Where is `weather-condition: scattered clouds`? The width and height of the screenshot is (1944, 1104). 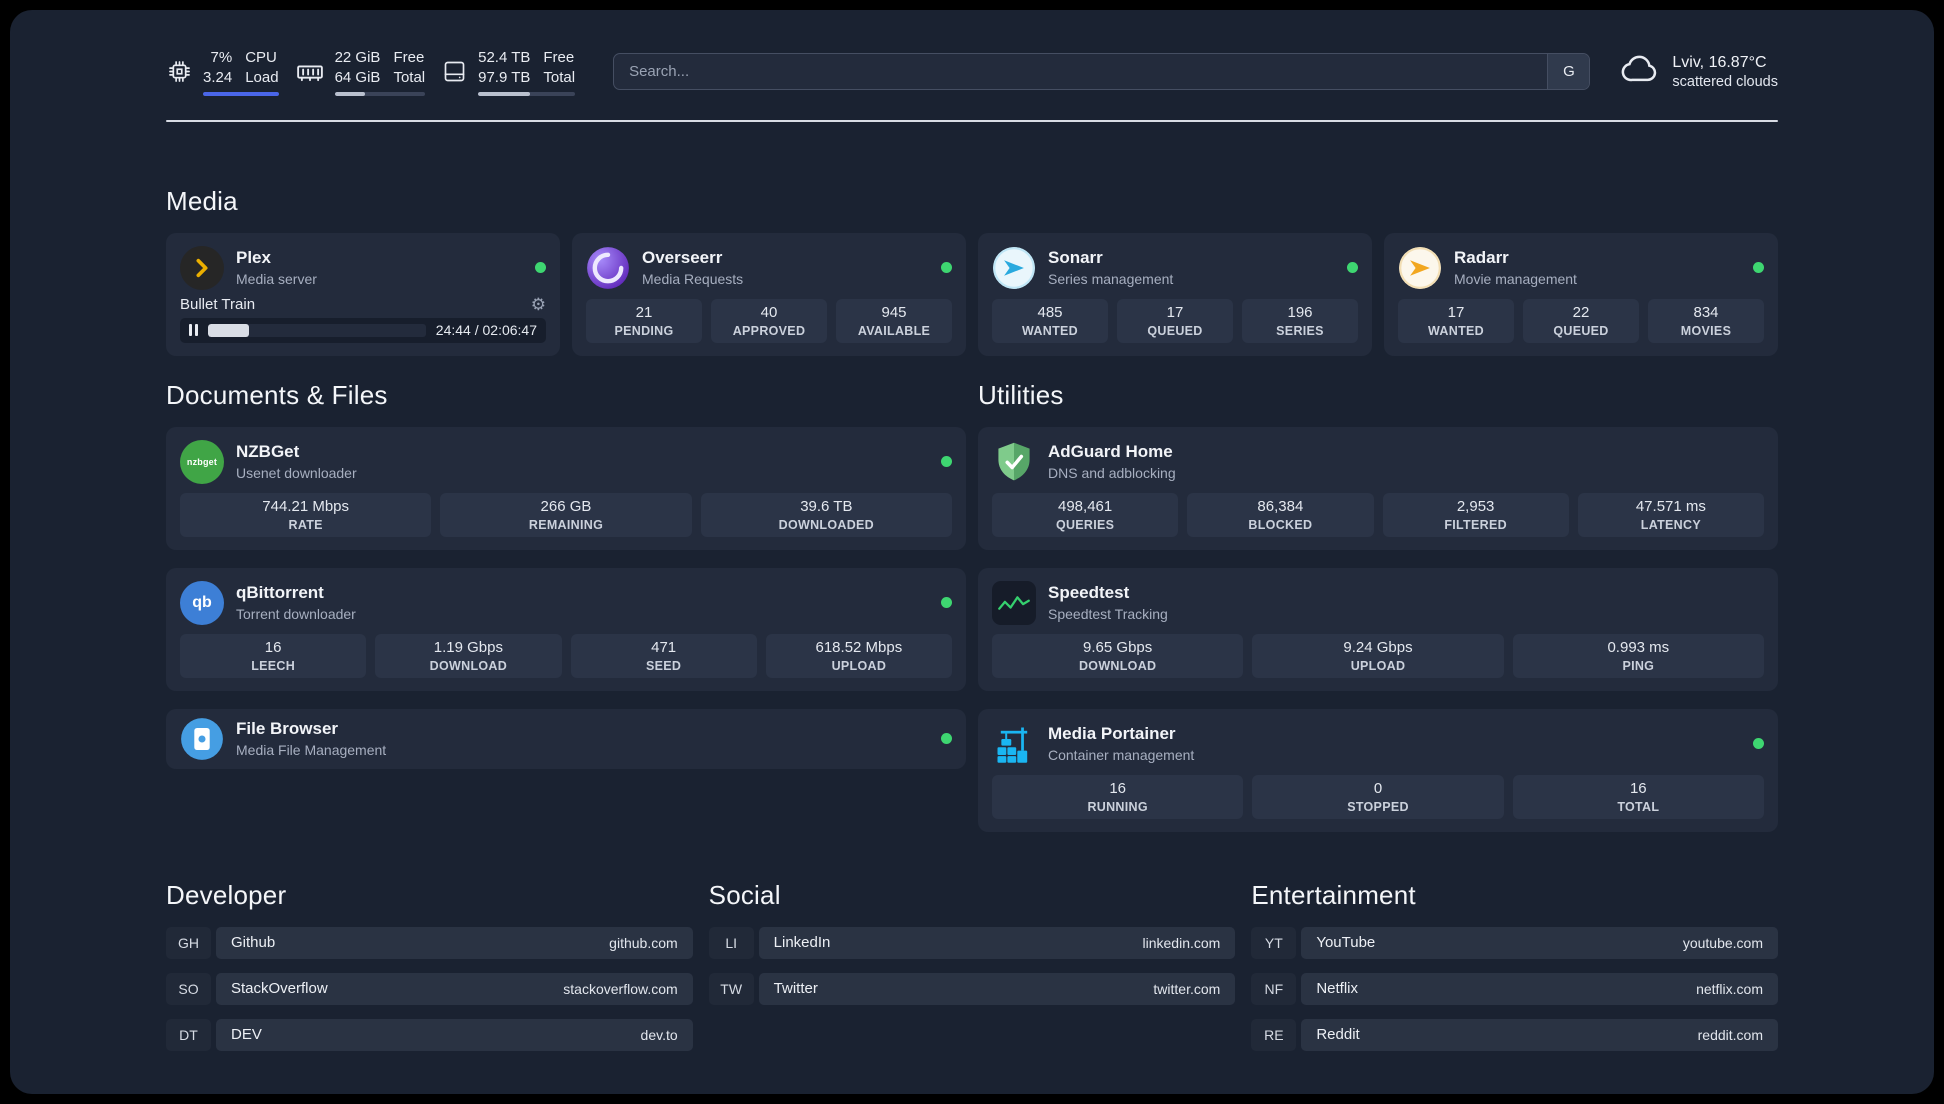
weather-condition: scattered clouds is located at coordinates (1725, 81).